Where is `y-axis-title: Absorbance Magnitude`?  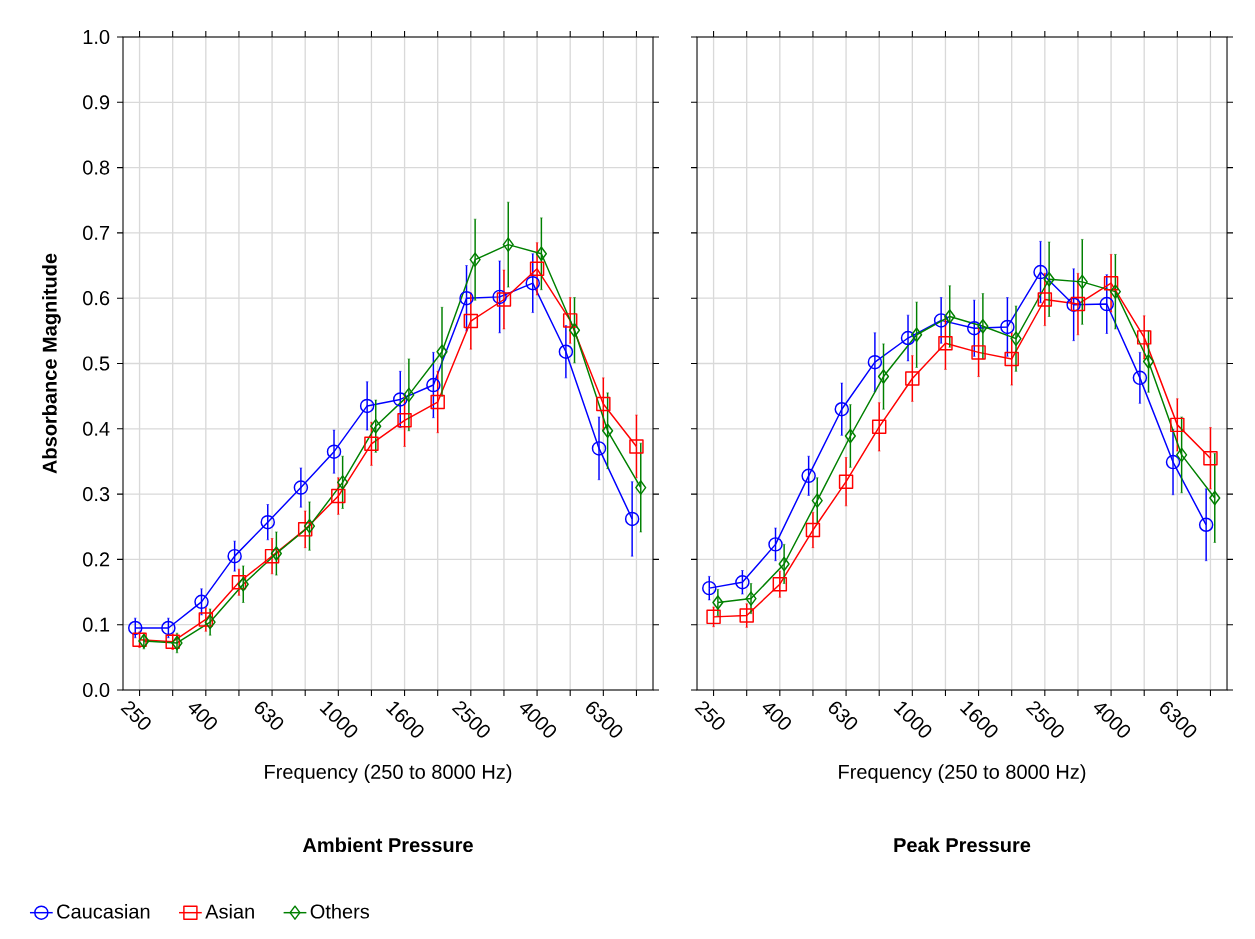
y-axis-title: Absorbance Magnitude is located at coordinates (51, 363).